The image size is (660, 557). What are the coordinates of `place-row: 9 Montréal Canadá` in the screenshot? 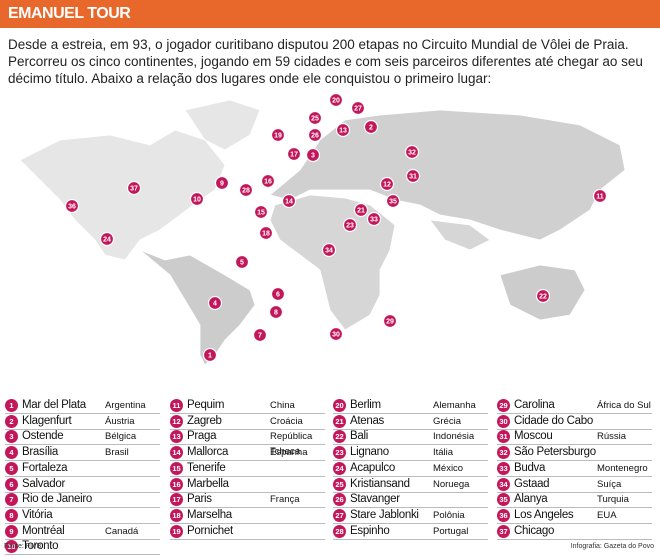 It's located at (82, 532).